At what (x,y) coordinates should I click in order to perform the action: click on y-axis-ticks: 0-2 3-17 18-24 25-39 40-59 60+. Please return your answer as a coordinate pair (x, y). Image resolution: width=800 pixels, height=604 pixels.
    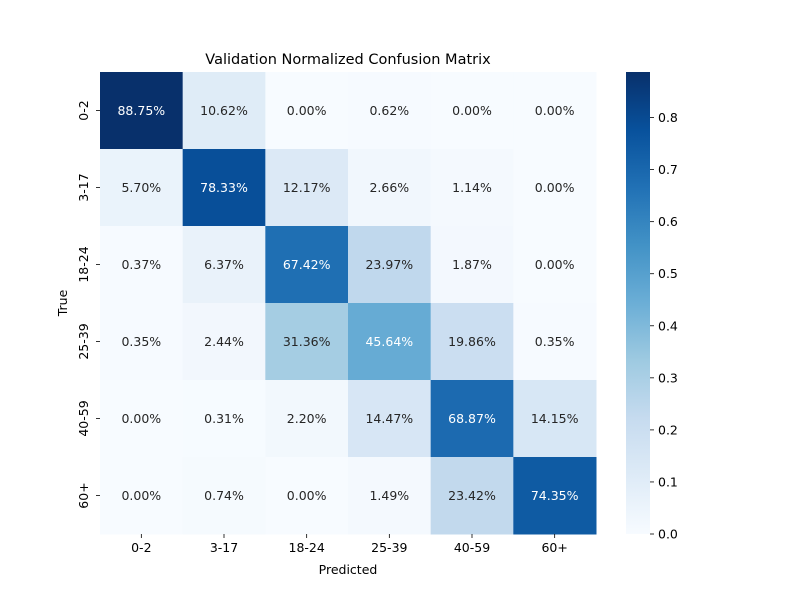
    Looking at the image, I should click on (88, 304).